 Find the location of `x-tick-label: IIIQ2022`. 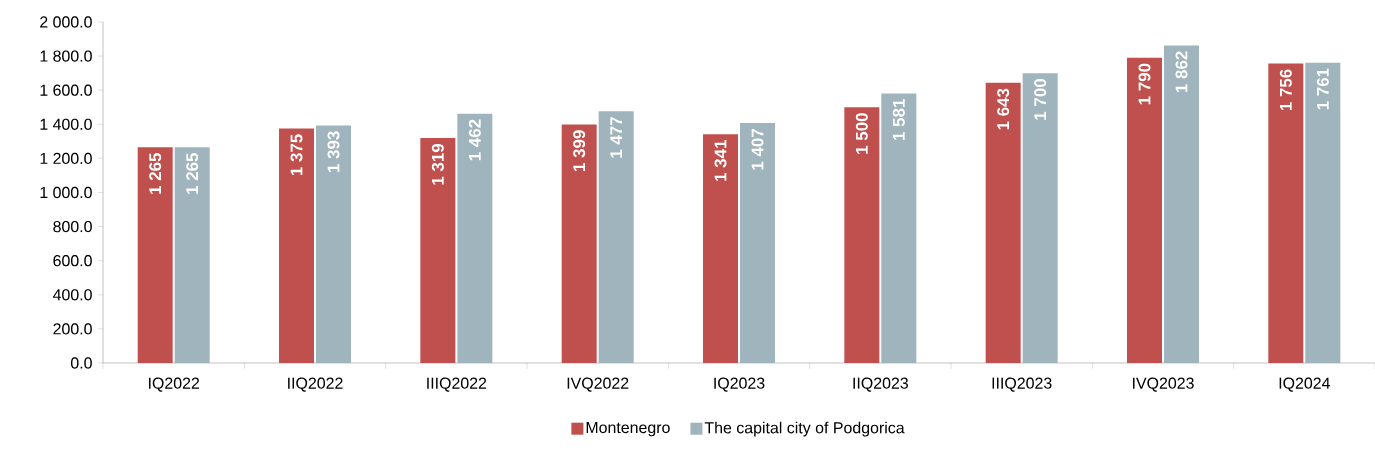

x-tick-label: IIIQ2022 is located at coordinates (457, 384).